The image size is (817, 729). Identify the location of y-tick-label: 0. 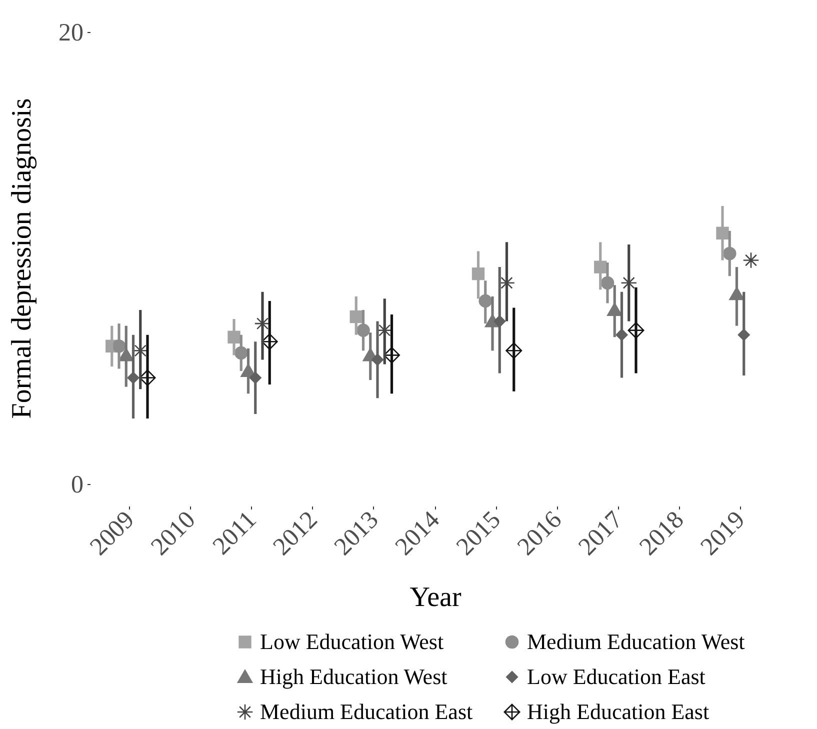
(77, 485).